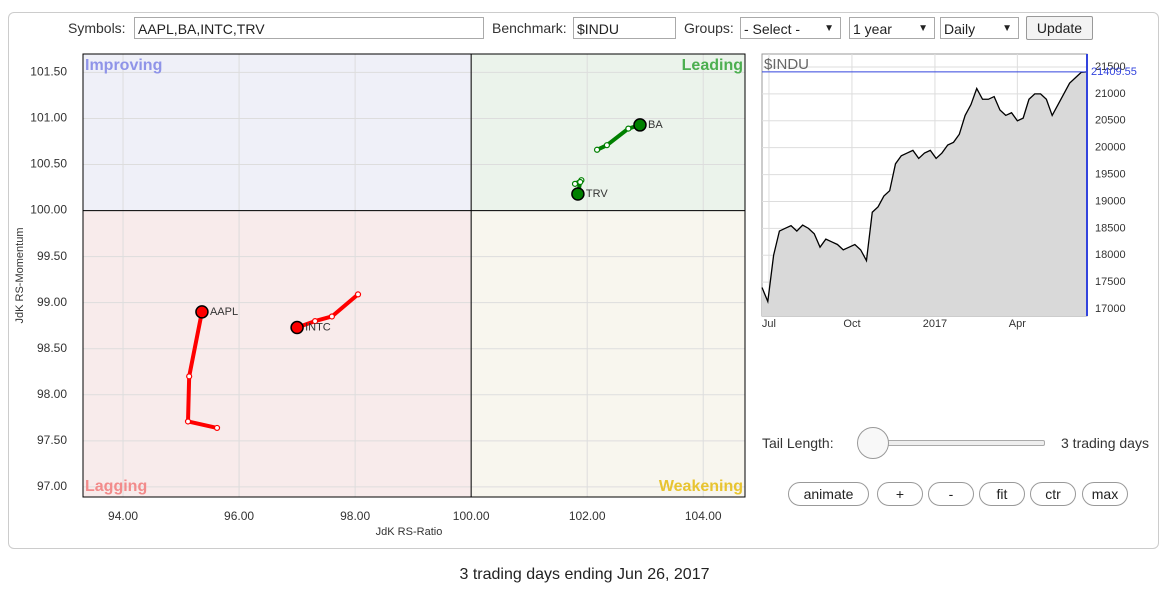 The height and width of the screenshot is (592, 1169). What do you see at coordinates (798, 443) in the screenshot?
I see `tail-label: Tail Length:` at bounding box center [798, 443].